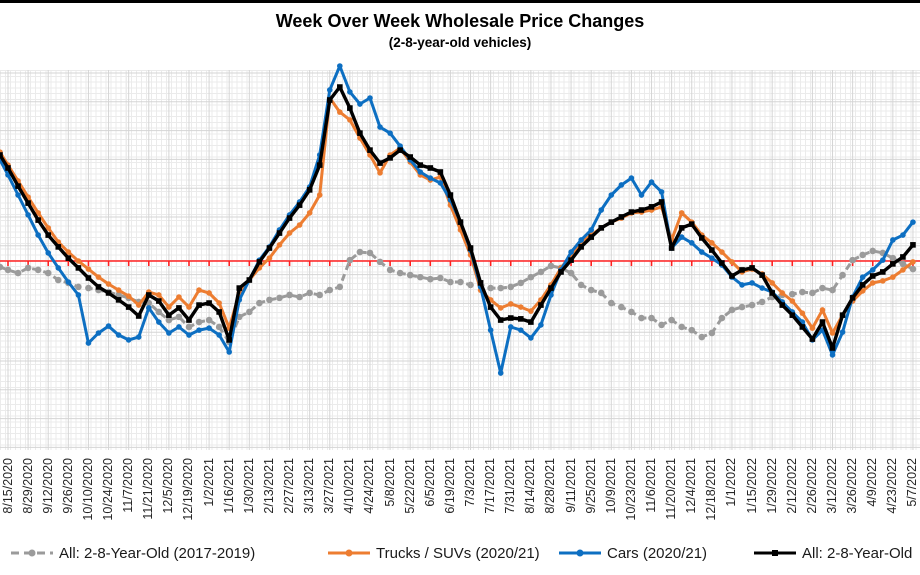 The height and width of the screenshot is (575, 920). What do you see at coordinates (148, 489) in the screenshot?
I see `x-axis-label: 11/21/2020` at bounding box center [148, 489].